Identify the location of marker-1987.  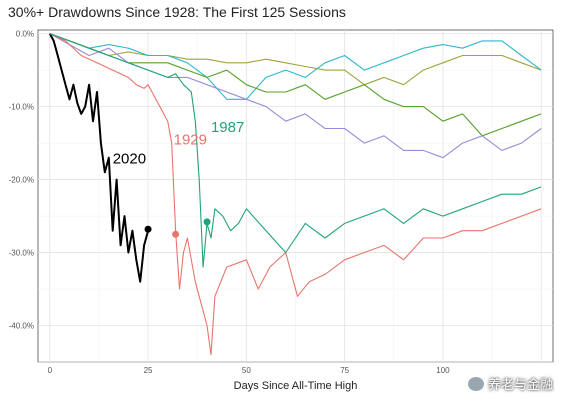
(207, 222).